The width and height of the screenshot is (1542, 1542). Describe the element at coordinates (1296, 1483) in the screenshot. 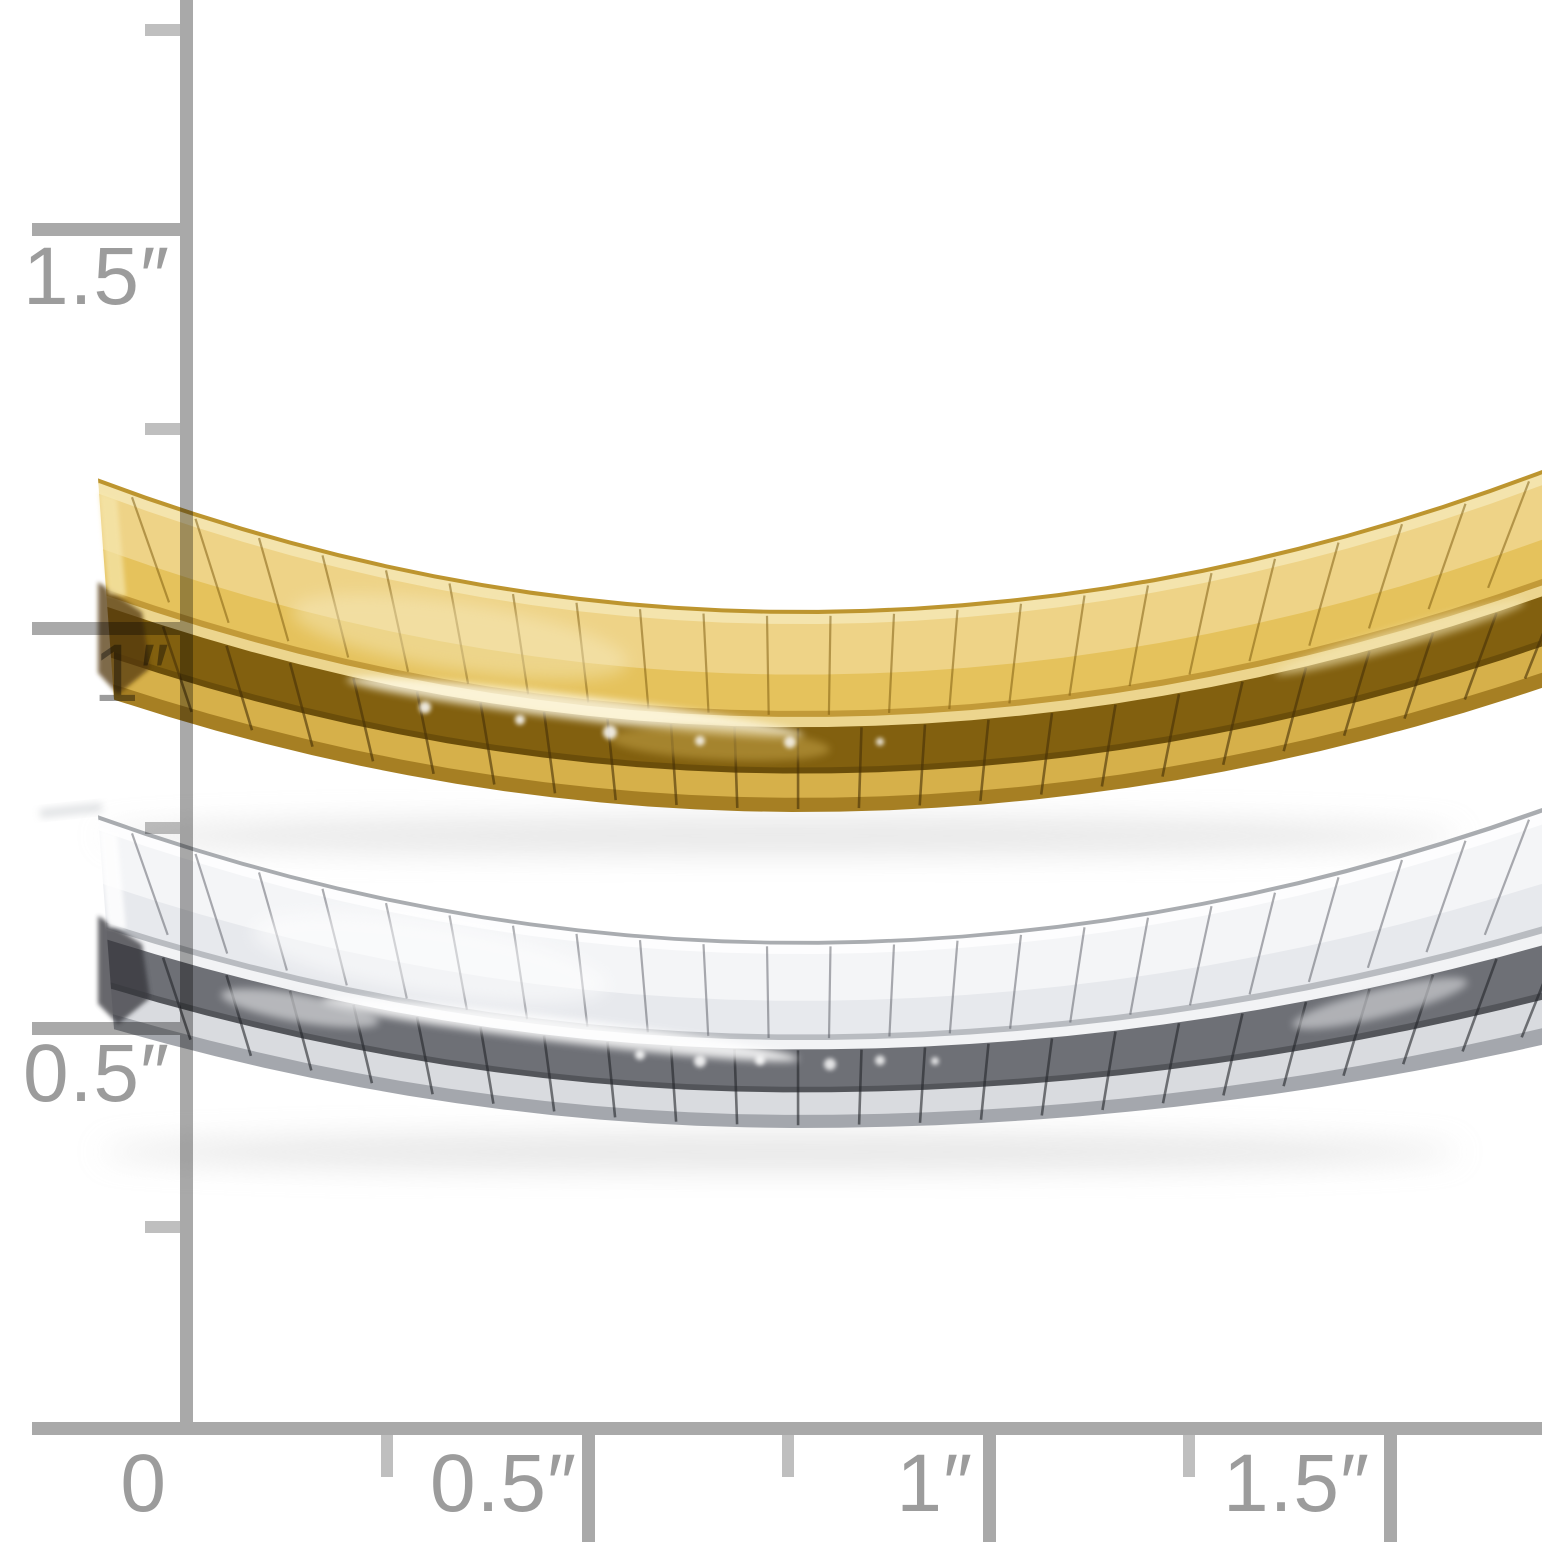

I see `ruler-label-h-1-5: 1.5″` at that location.